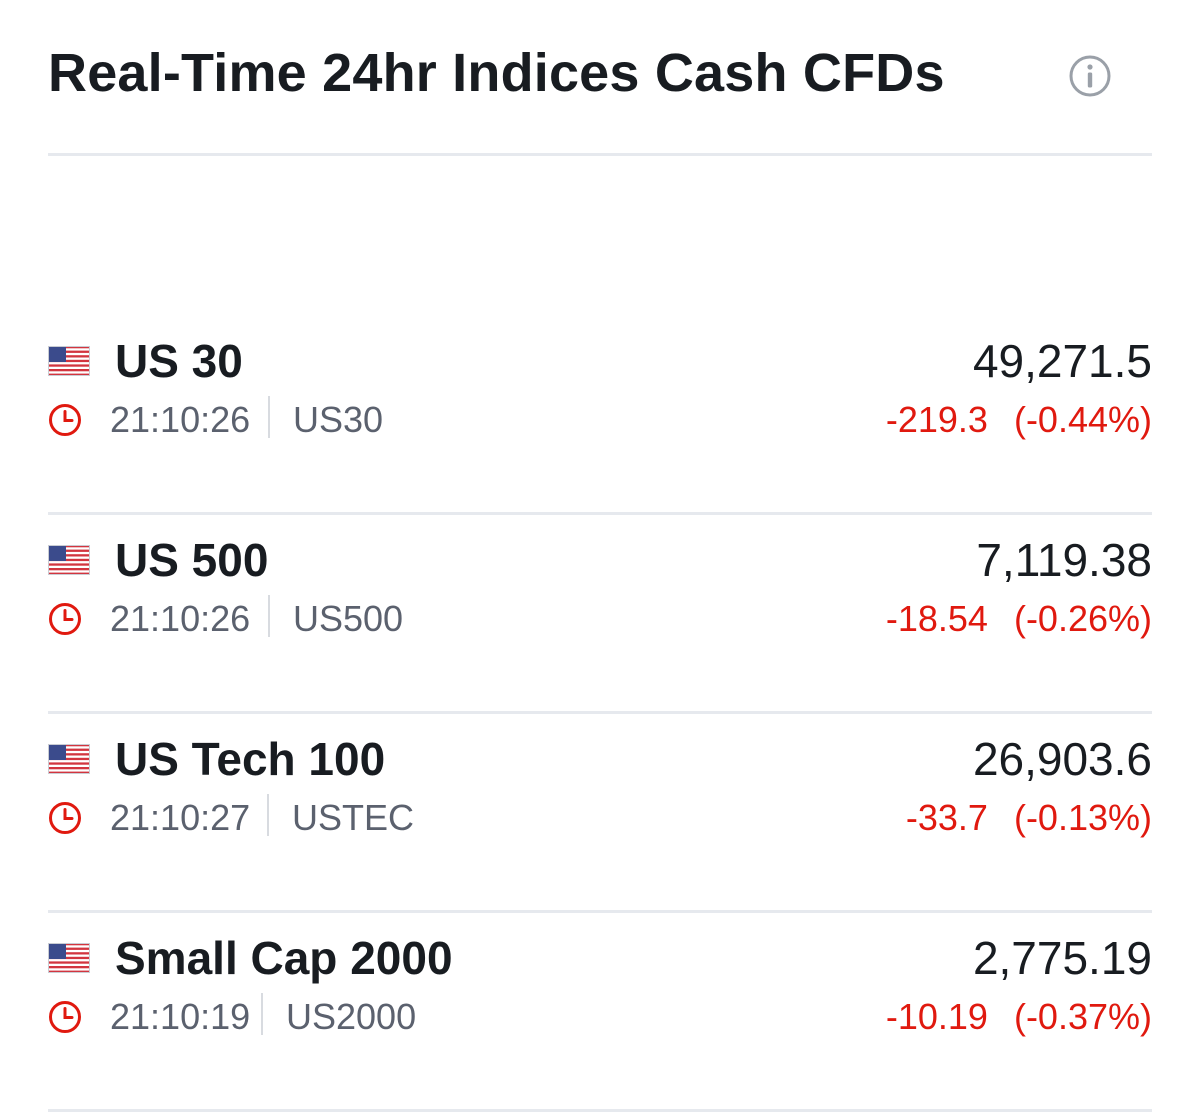 Image resolution: width=1200 pixels, height=1112 pixels. I want to click on update-time: 21:10:27, so click(180, 817).